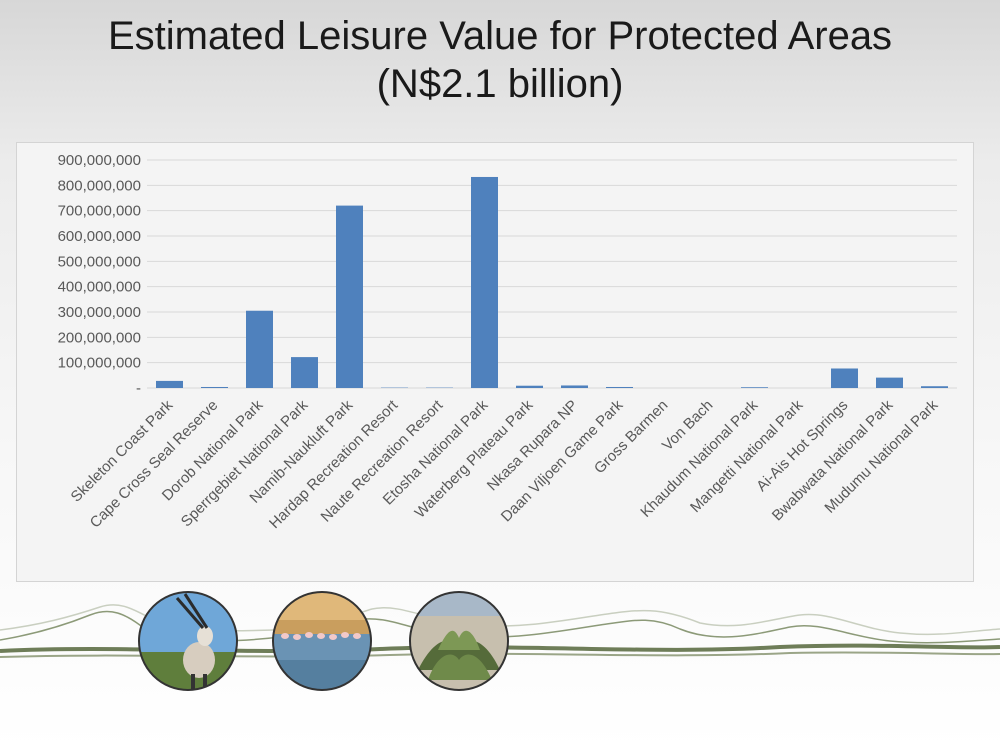  Describe the element at coordinates (500, 84) in the screenshot. I see `slide-title-line-2: (N$2.1 billion)` at that location.